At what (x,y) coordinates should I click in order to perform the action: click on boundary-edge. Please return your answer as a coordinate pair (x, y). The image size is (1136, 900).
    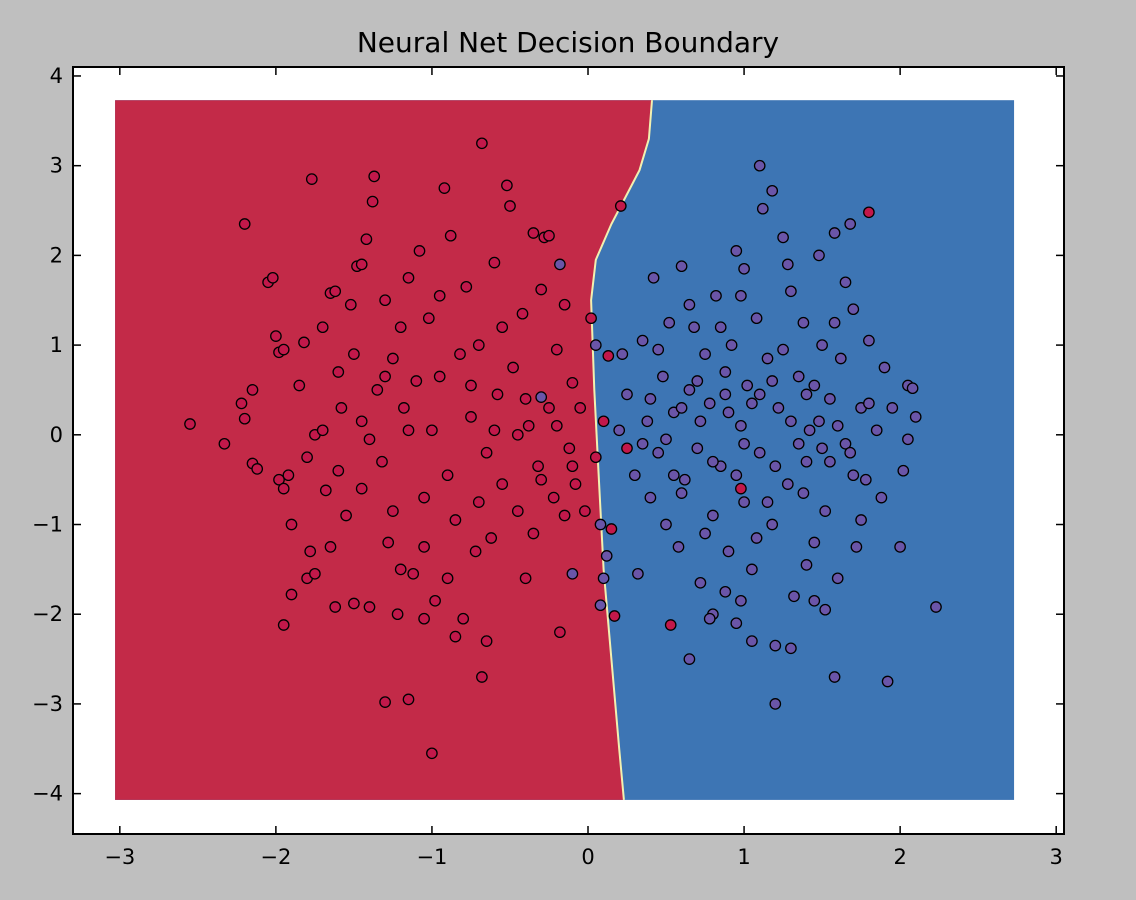
    Looking at the image, I should click on (621, 450).